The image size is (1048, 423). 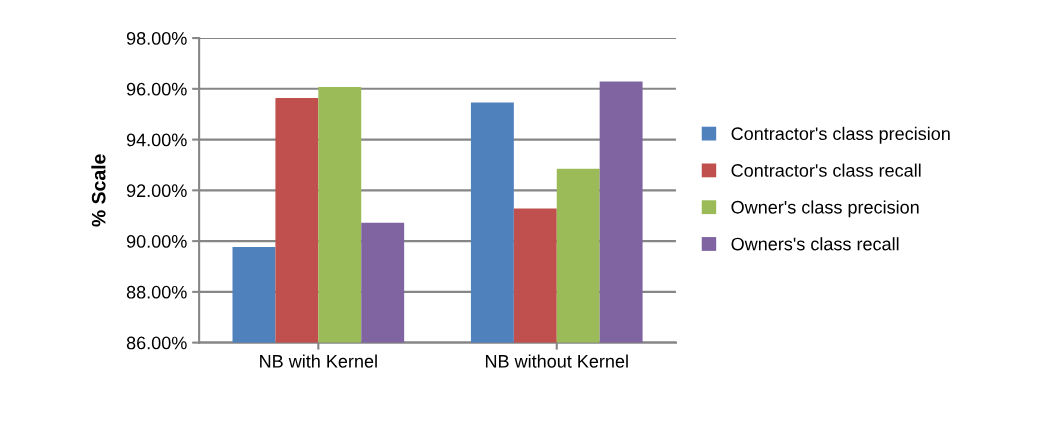 What do you see at coordinates (556, 361) in the screenshot?
I see `x-tick-label: NB without Kernel` at bounding box center [556, 361].